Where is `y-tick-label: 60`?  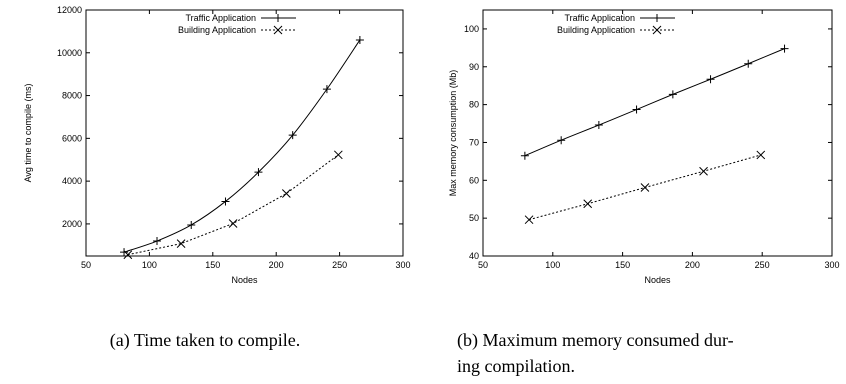 y-tick-label: 60 is located at coordinates (474, 180).